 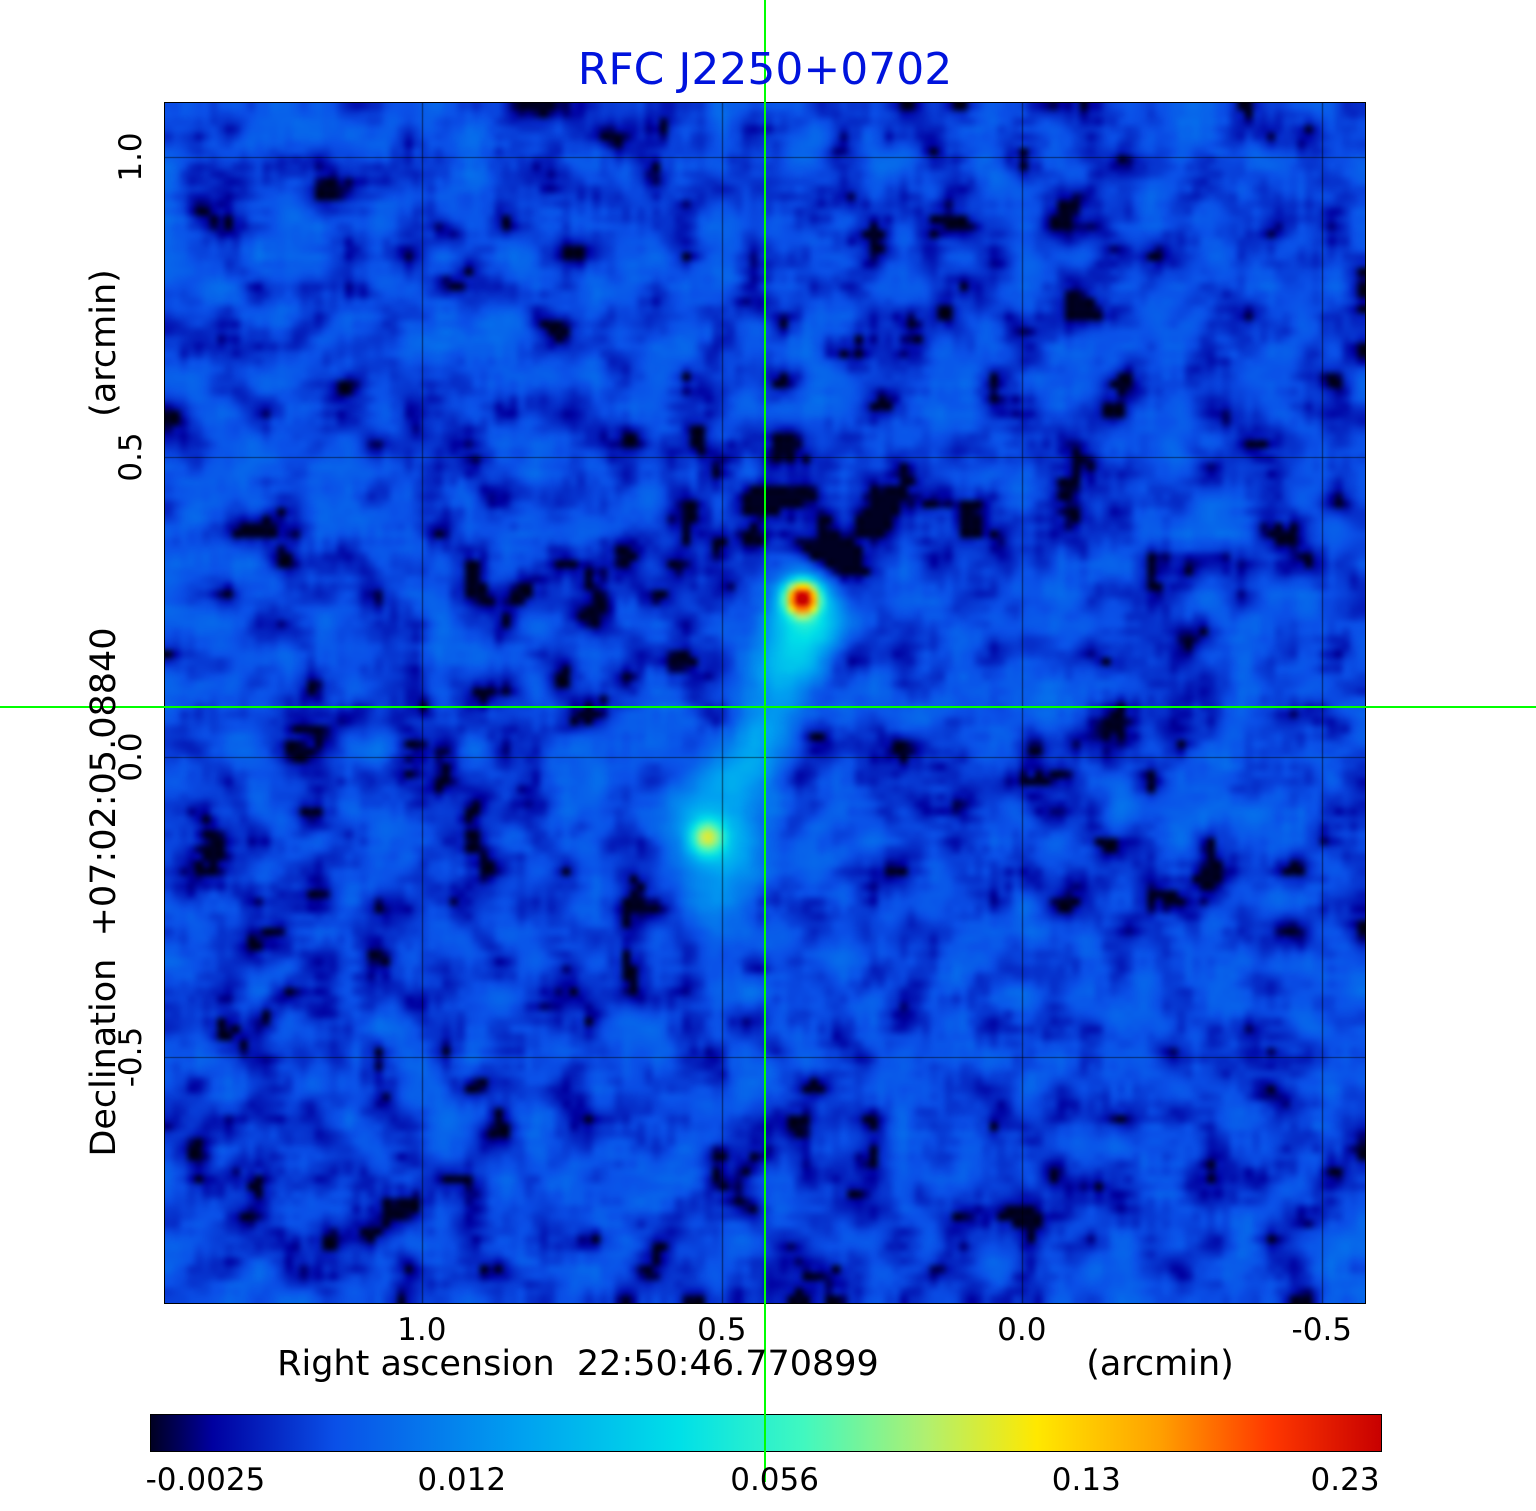 I want to click on x-tick-label: 0.5, so click(x=722, y=1330).